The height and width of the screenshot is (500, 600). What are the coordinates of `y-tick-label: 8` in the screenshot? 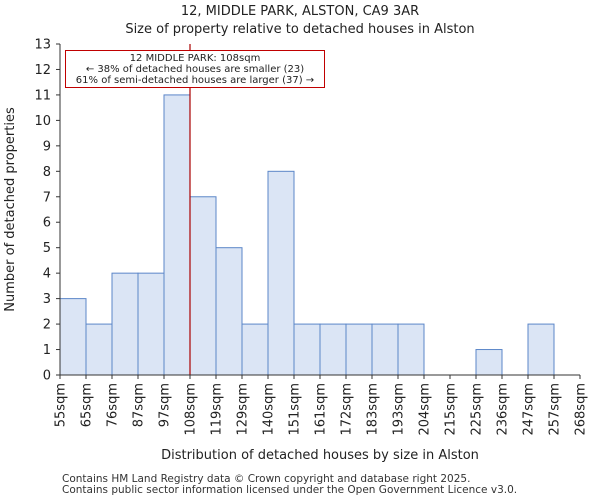 It's located at (47, 172).